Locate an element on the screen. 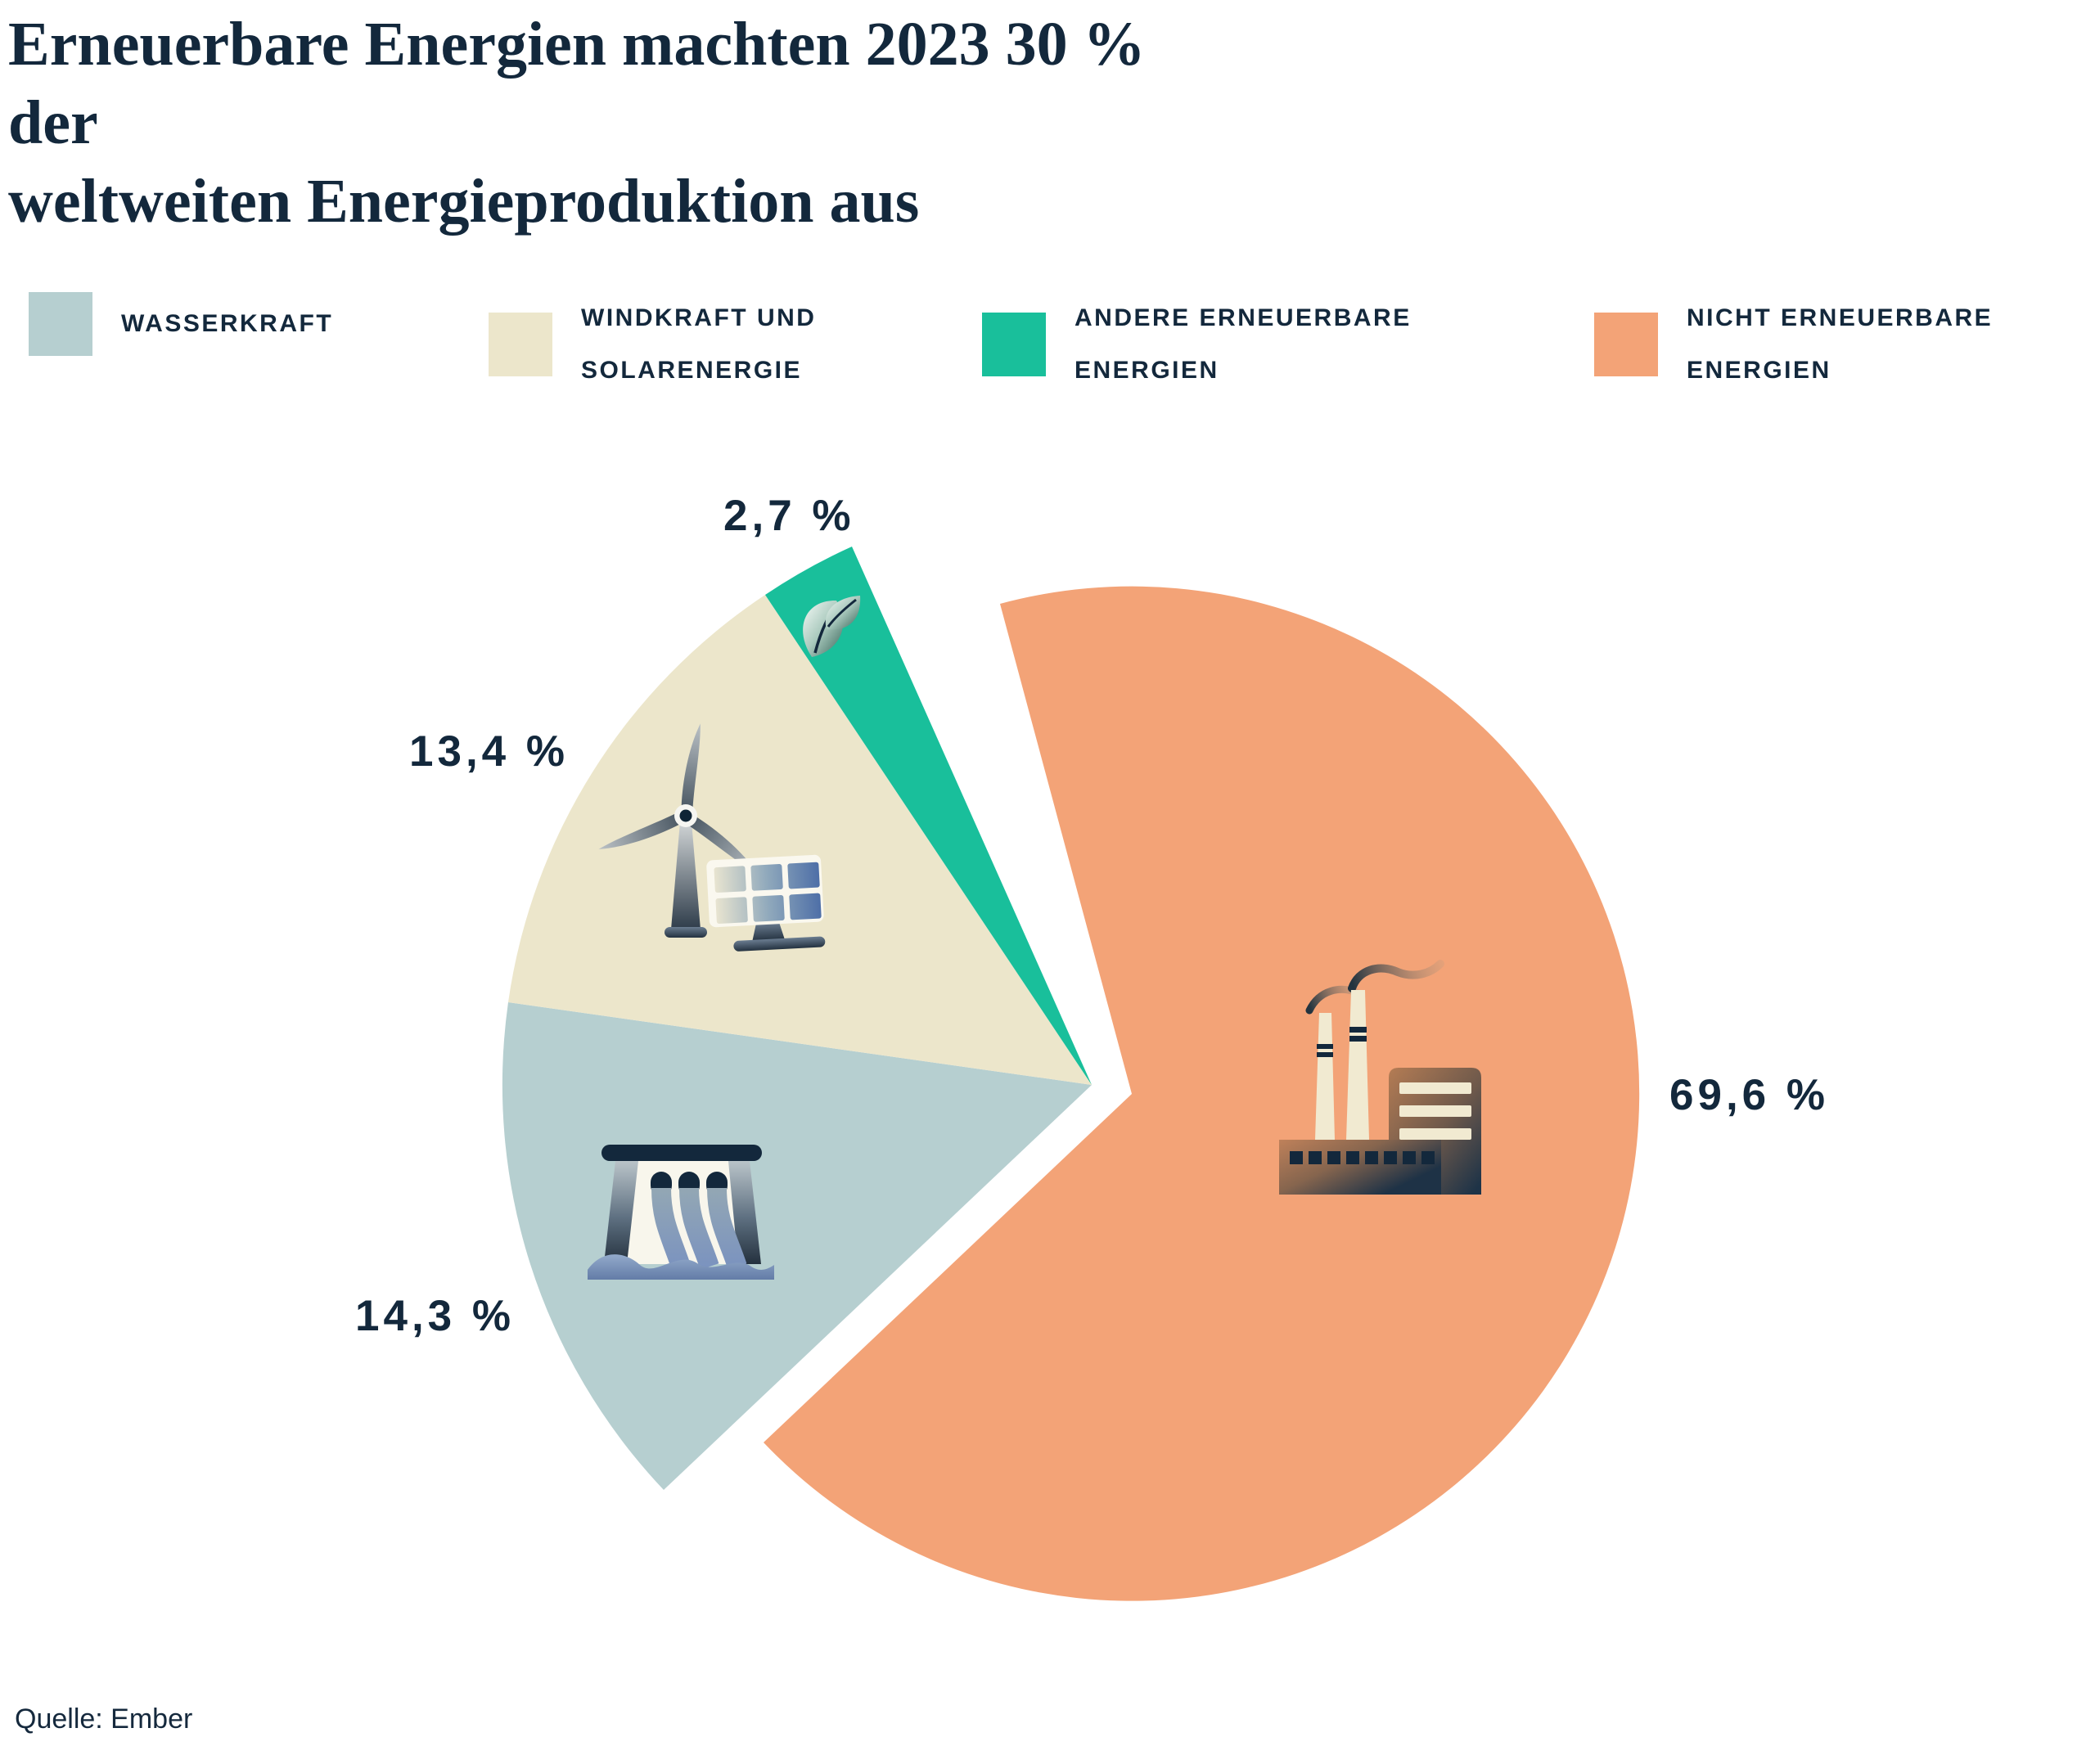 The width and height of the screenshot is (2095, 1764). legend-item-wasserkraft: WASSERKRAFT is located at coordinates (181, 324).